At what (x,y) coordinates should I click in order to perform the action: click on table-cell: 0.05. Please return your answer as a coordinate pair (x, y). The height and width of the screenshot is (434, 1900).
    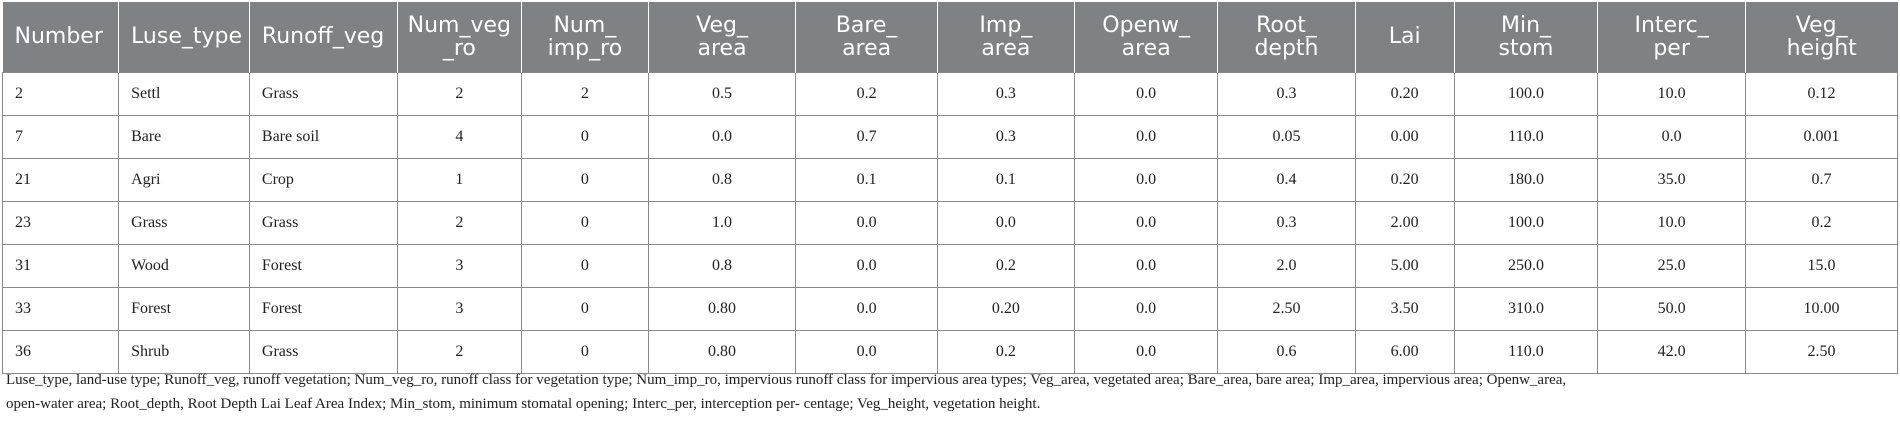
    Looking at the image, I should click on (1286, 137).